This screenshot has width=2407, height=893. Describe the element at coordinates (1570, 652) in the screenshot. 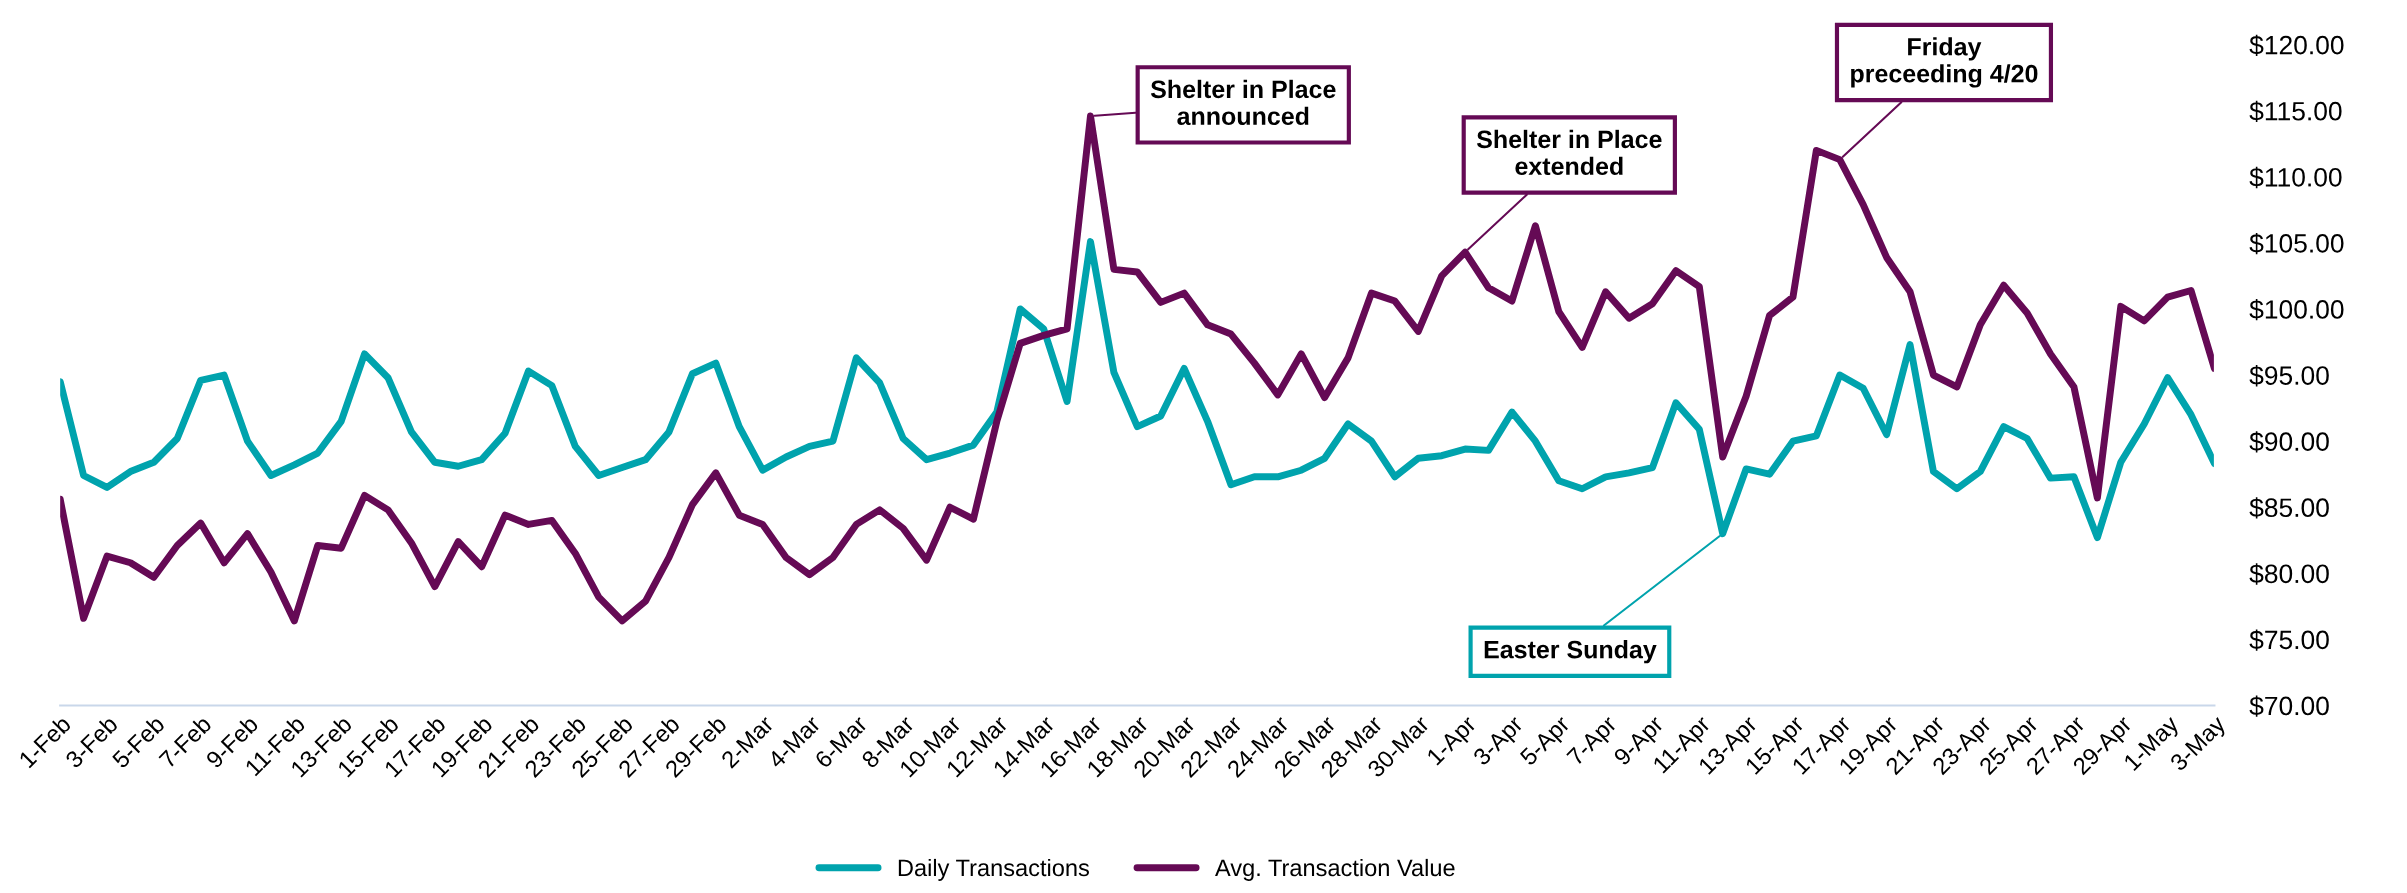

I see `annotation: Easter Sunday` at that location.